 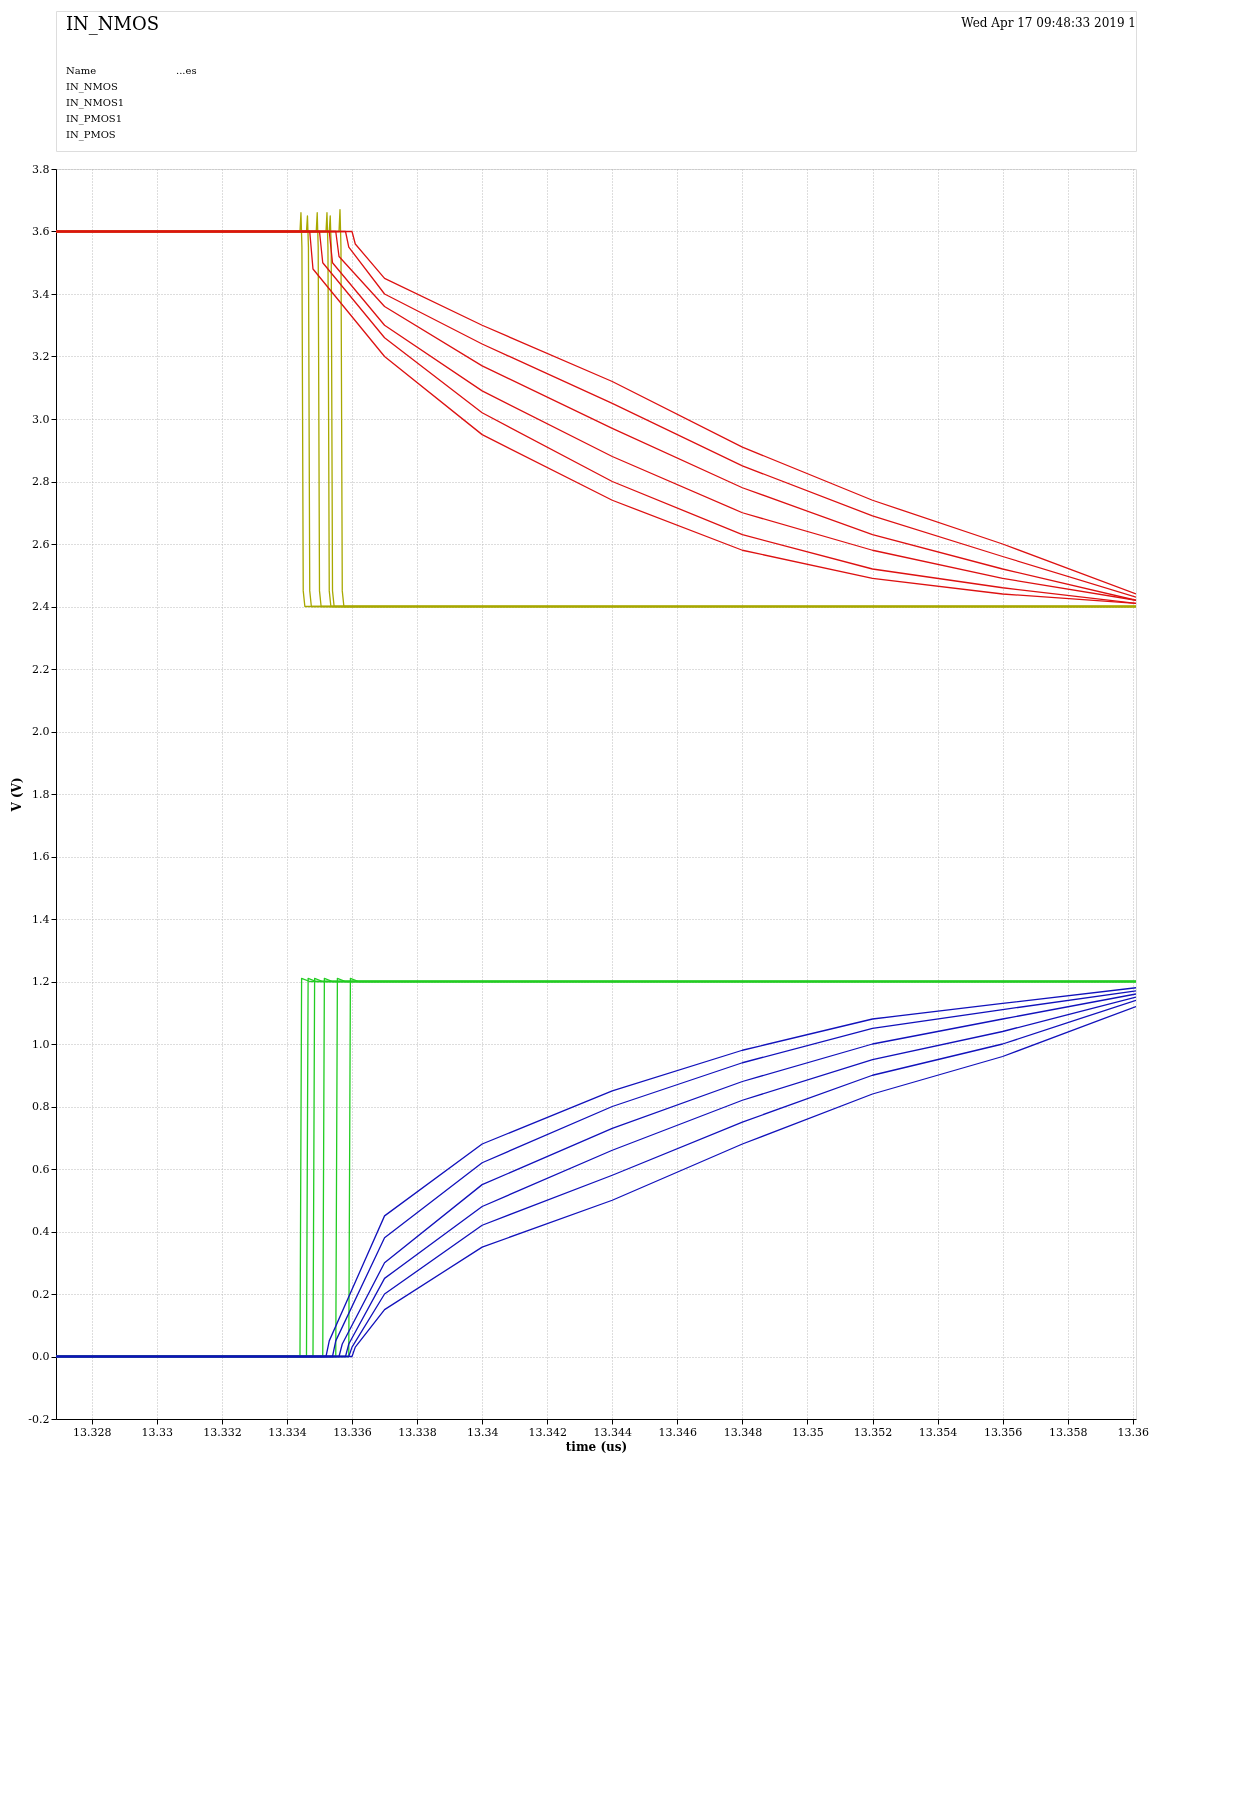 I want to click on x-tick-label: 13.334, so click(x=287, y=1432).